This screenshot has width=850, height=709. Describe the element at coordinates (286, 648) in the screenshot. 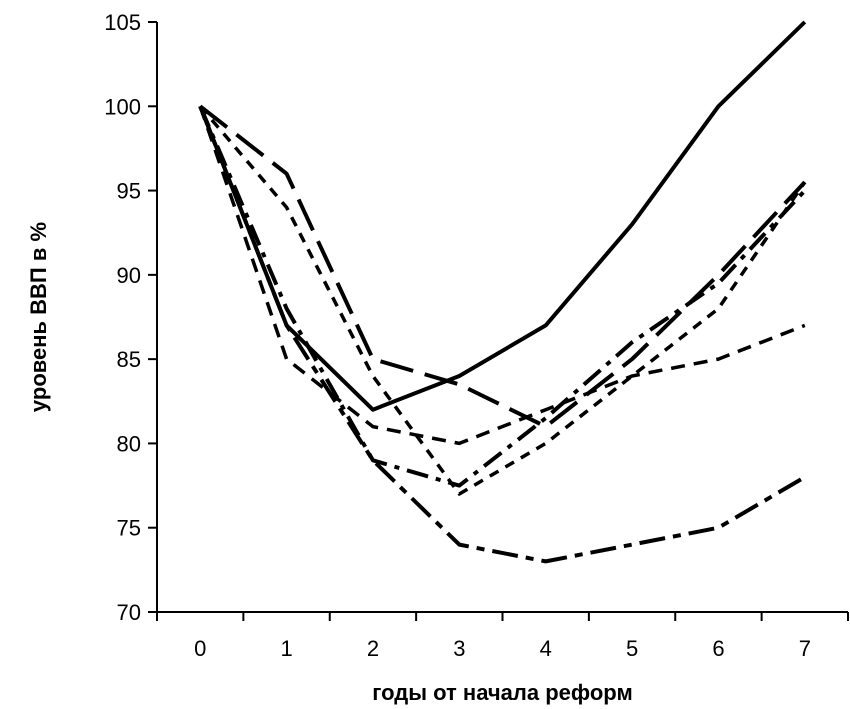

I see `x-tick-label: 1` at that location.